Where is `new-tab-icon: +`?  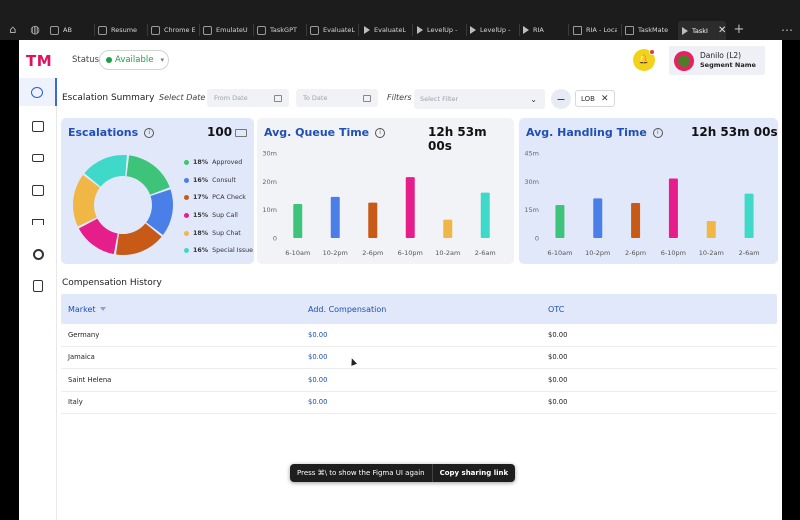 new-tab-icon: + is located at coordinates (739, 29).